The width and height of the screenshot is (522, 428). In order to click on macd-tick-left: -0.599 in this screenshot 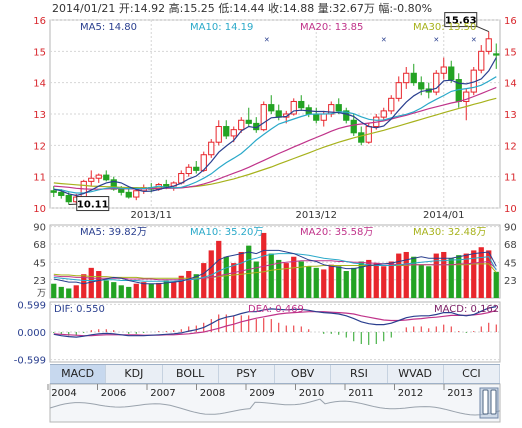, I will do `click(30, 361)`.